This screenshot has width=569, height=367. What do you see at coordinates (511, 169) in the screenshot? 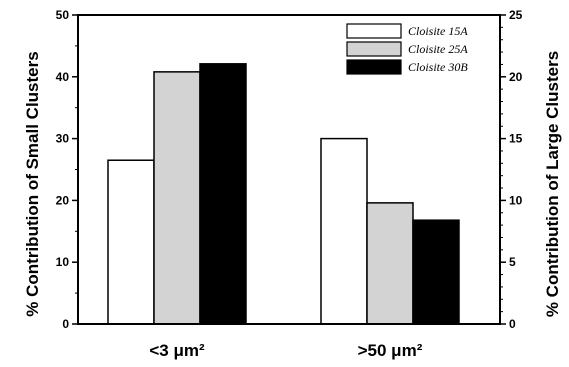
I see `right-axis: 0 5 10 15 20 25` at bounding box center [511, 169].